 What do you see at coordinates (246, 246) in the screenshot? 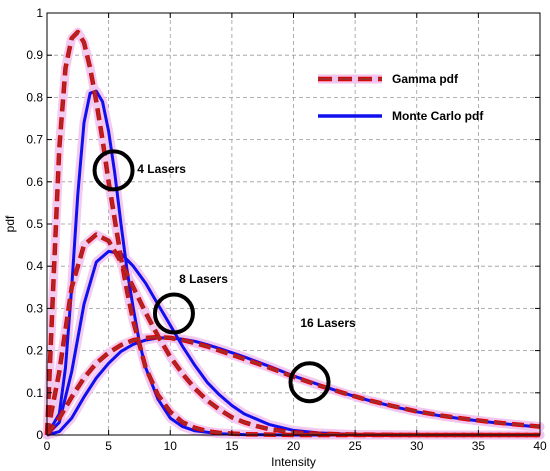
I see `annotations: 4 Lasers 8 Lasers 16 Lasers` at bounding box center [246, 246].